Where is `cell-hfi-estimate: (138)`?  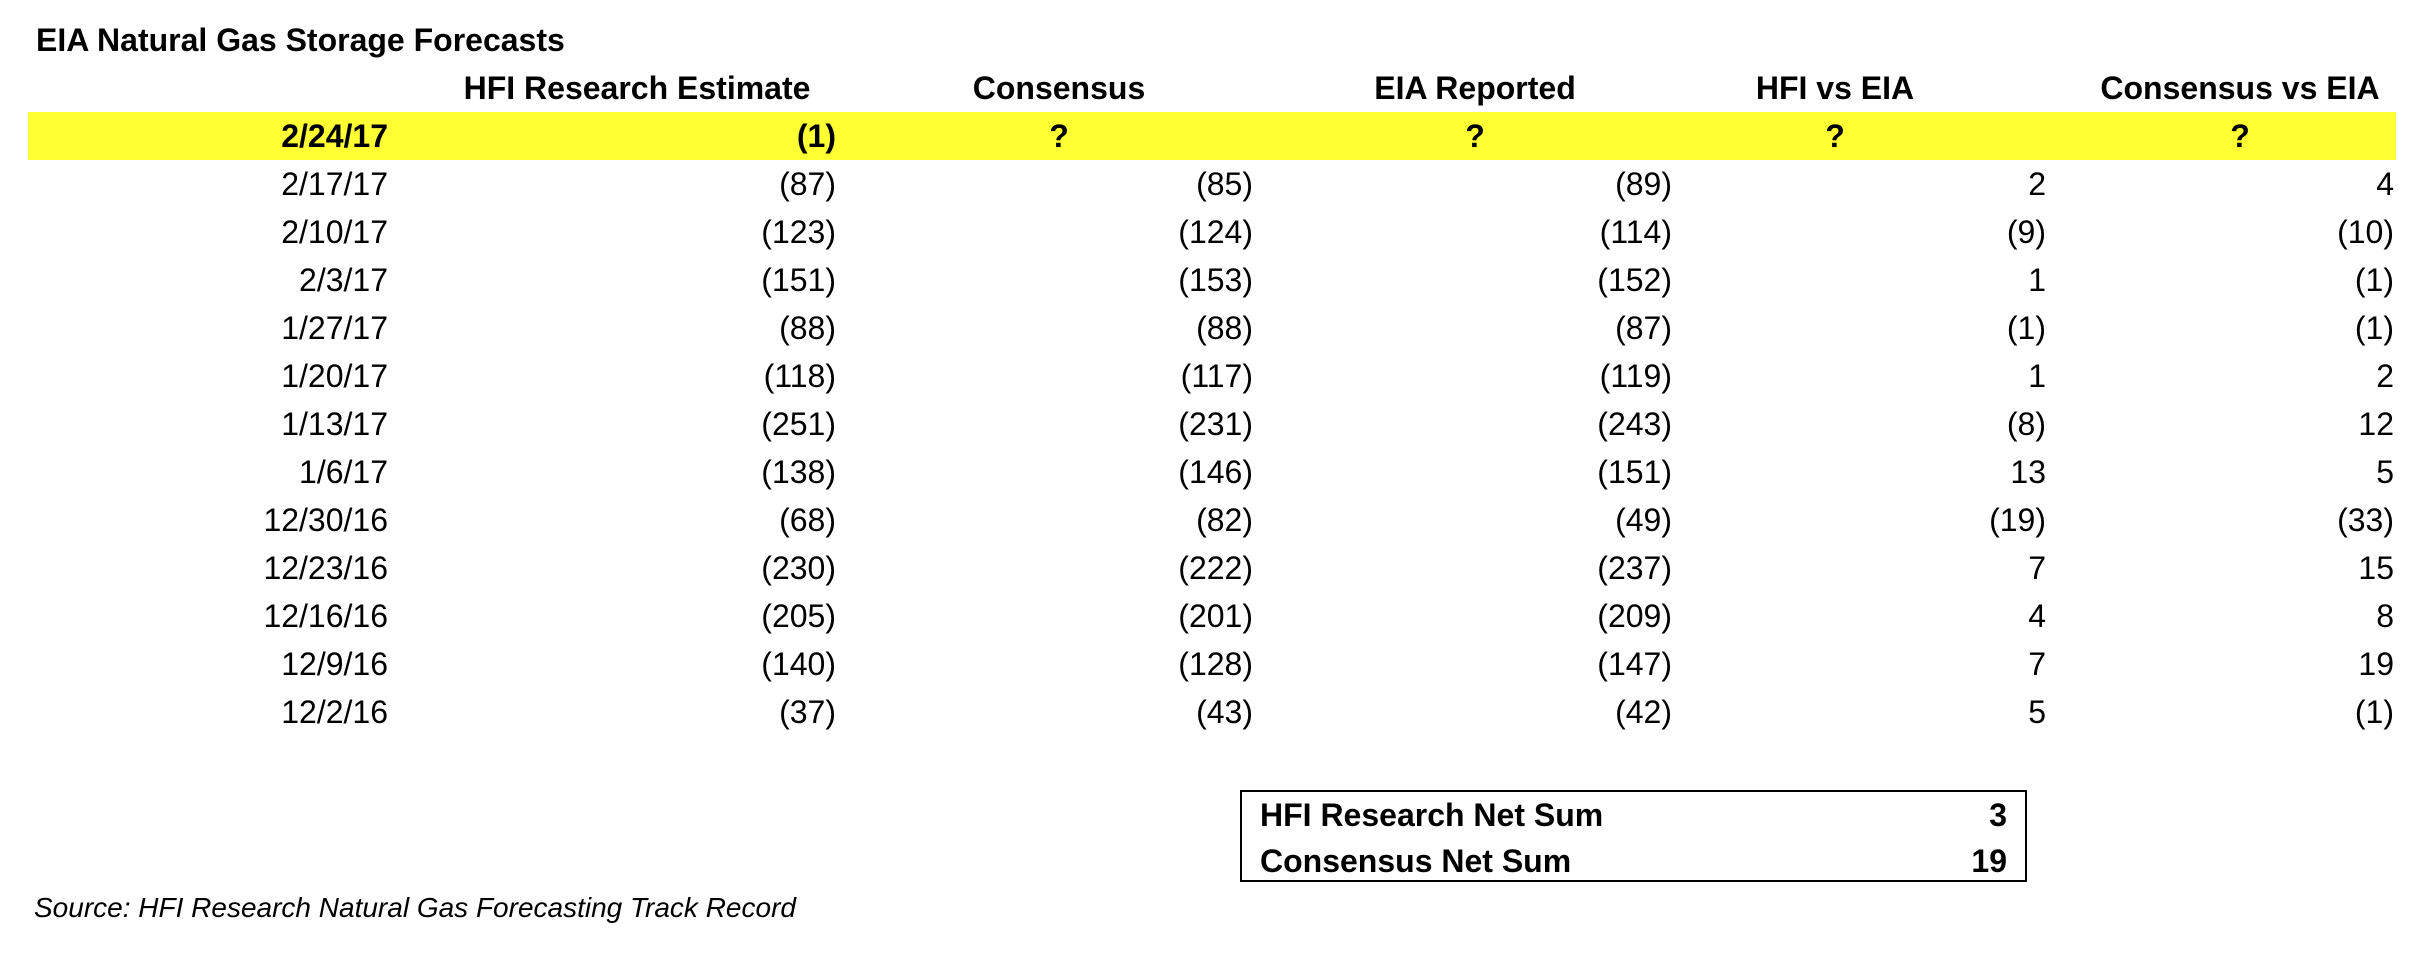 cell-hfi-estimate: (138) is located at coordinates (798, 472).